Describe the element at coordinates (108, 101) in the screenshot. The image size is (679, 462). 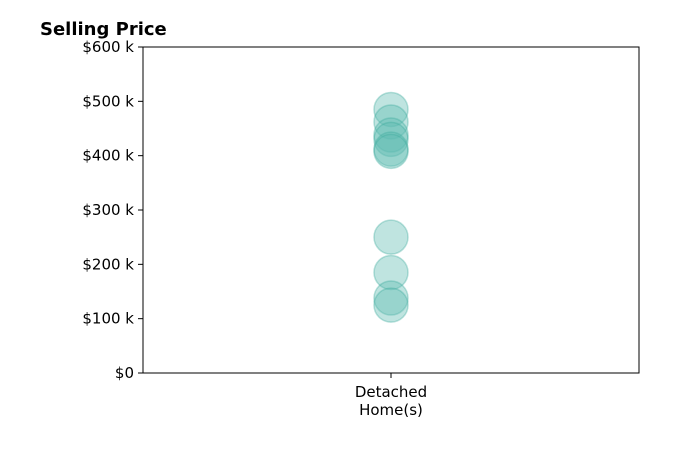
I see `y-tick-label: $500 k` at that location.